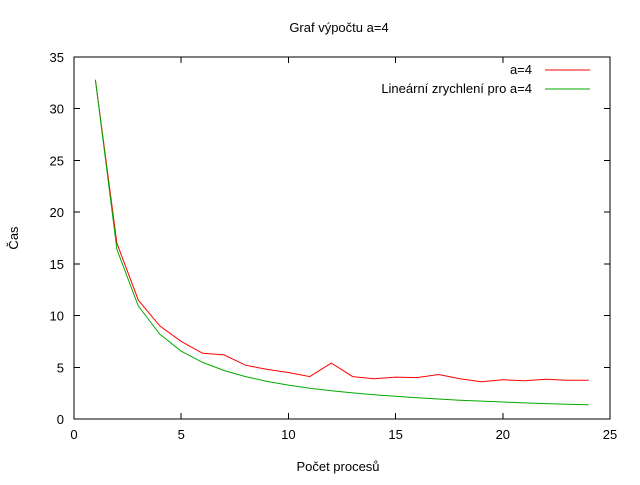 The image size is (640, 485). I want to click on x-tick-label: 20, so click(503, 434).